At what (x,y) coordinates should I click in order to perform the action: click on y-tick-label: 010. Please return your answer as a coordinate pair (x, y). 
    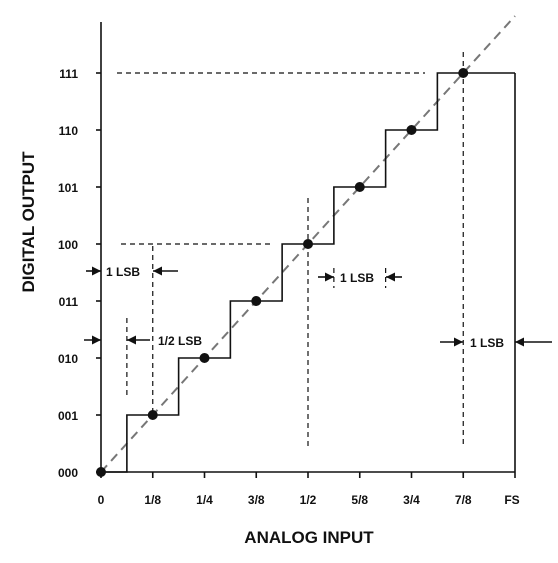
    Looking at the image, I should click on (68, 359).